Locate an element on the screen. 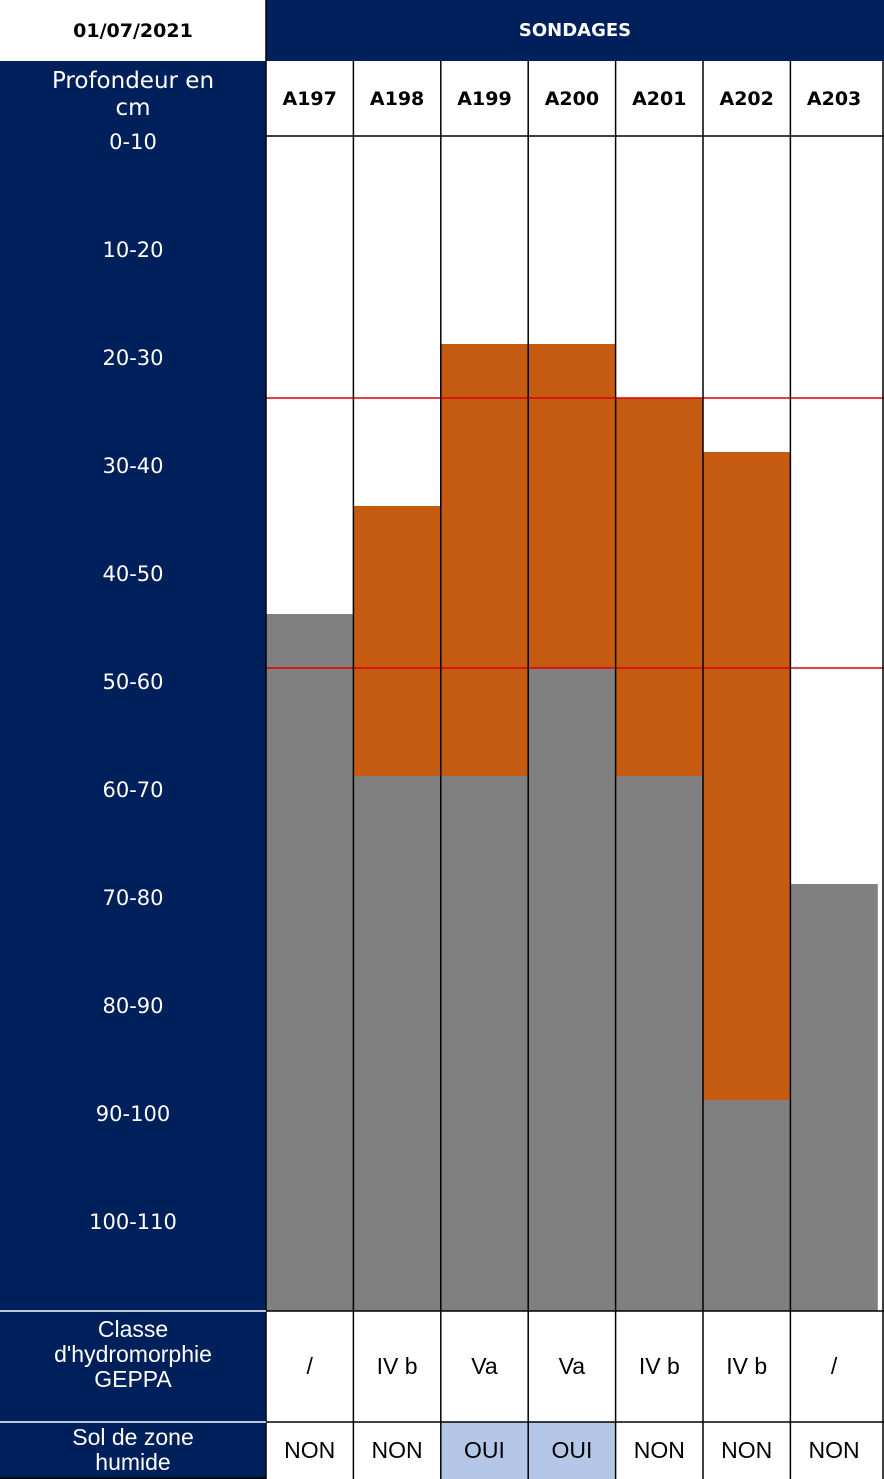  zone-humide-cell-A199: OUI is located at coordinates (484, 1450).